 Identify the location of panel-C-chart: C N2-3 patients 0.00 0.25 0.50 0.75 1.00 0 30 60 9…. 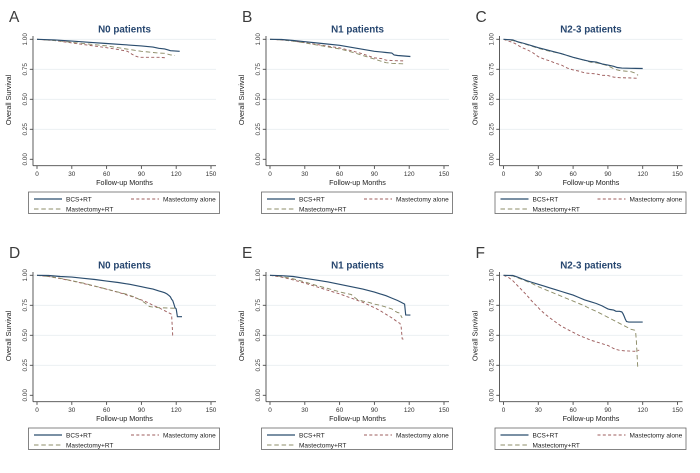
(579, 111).